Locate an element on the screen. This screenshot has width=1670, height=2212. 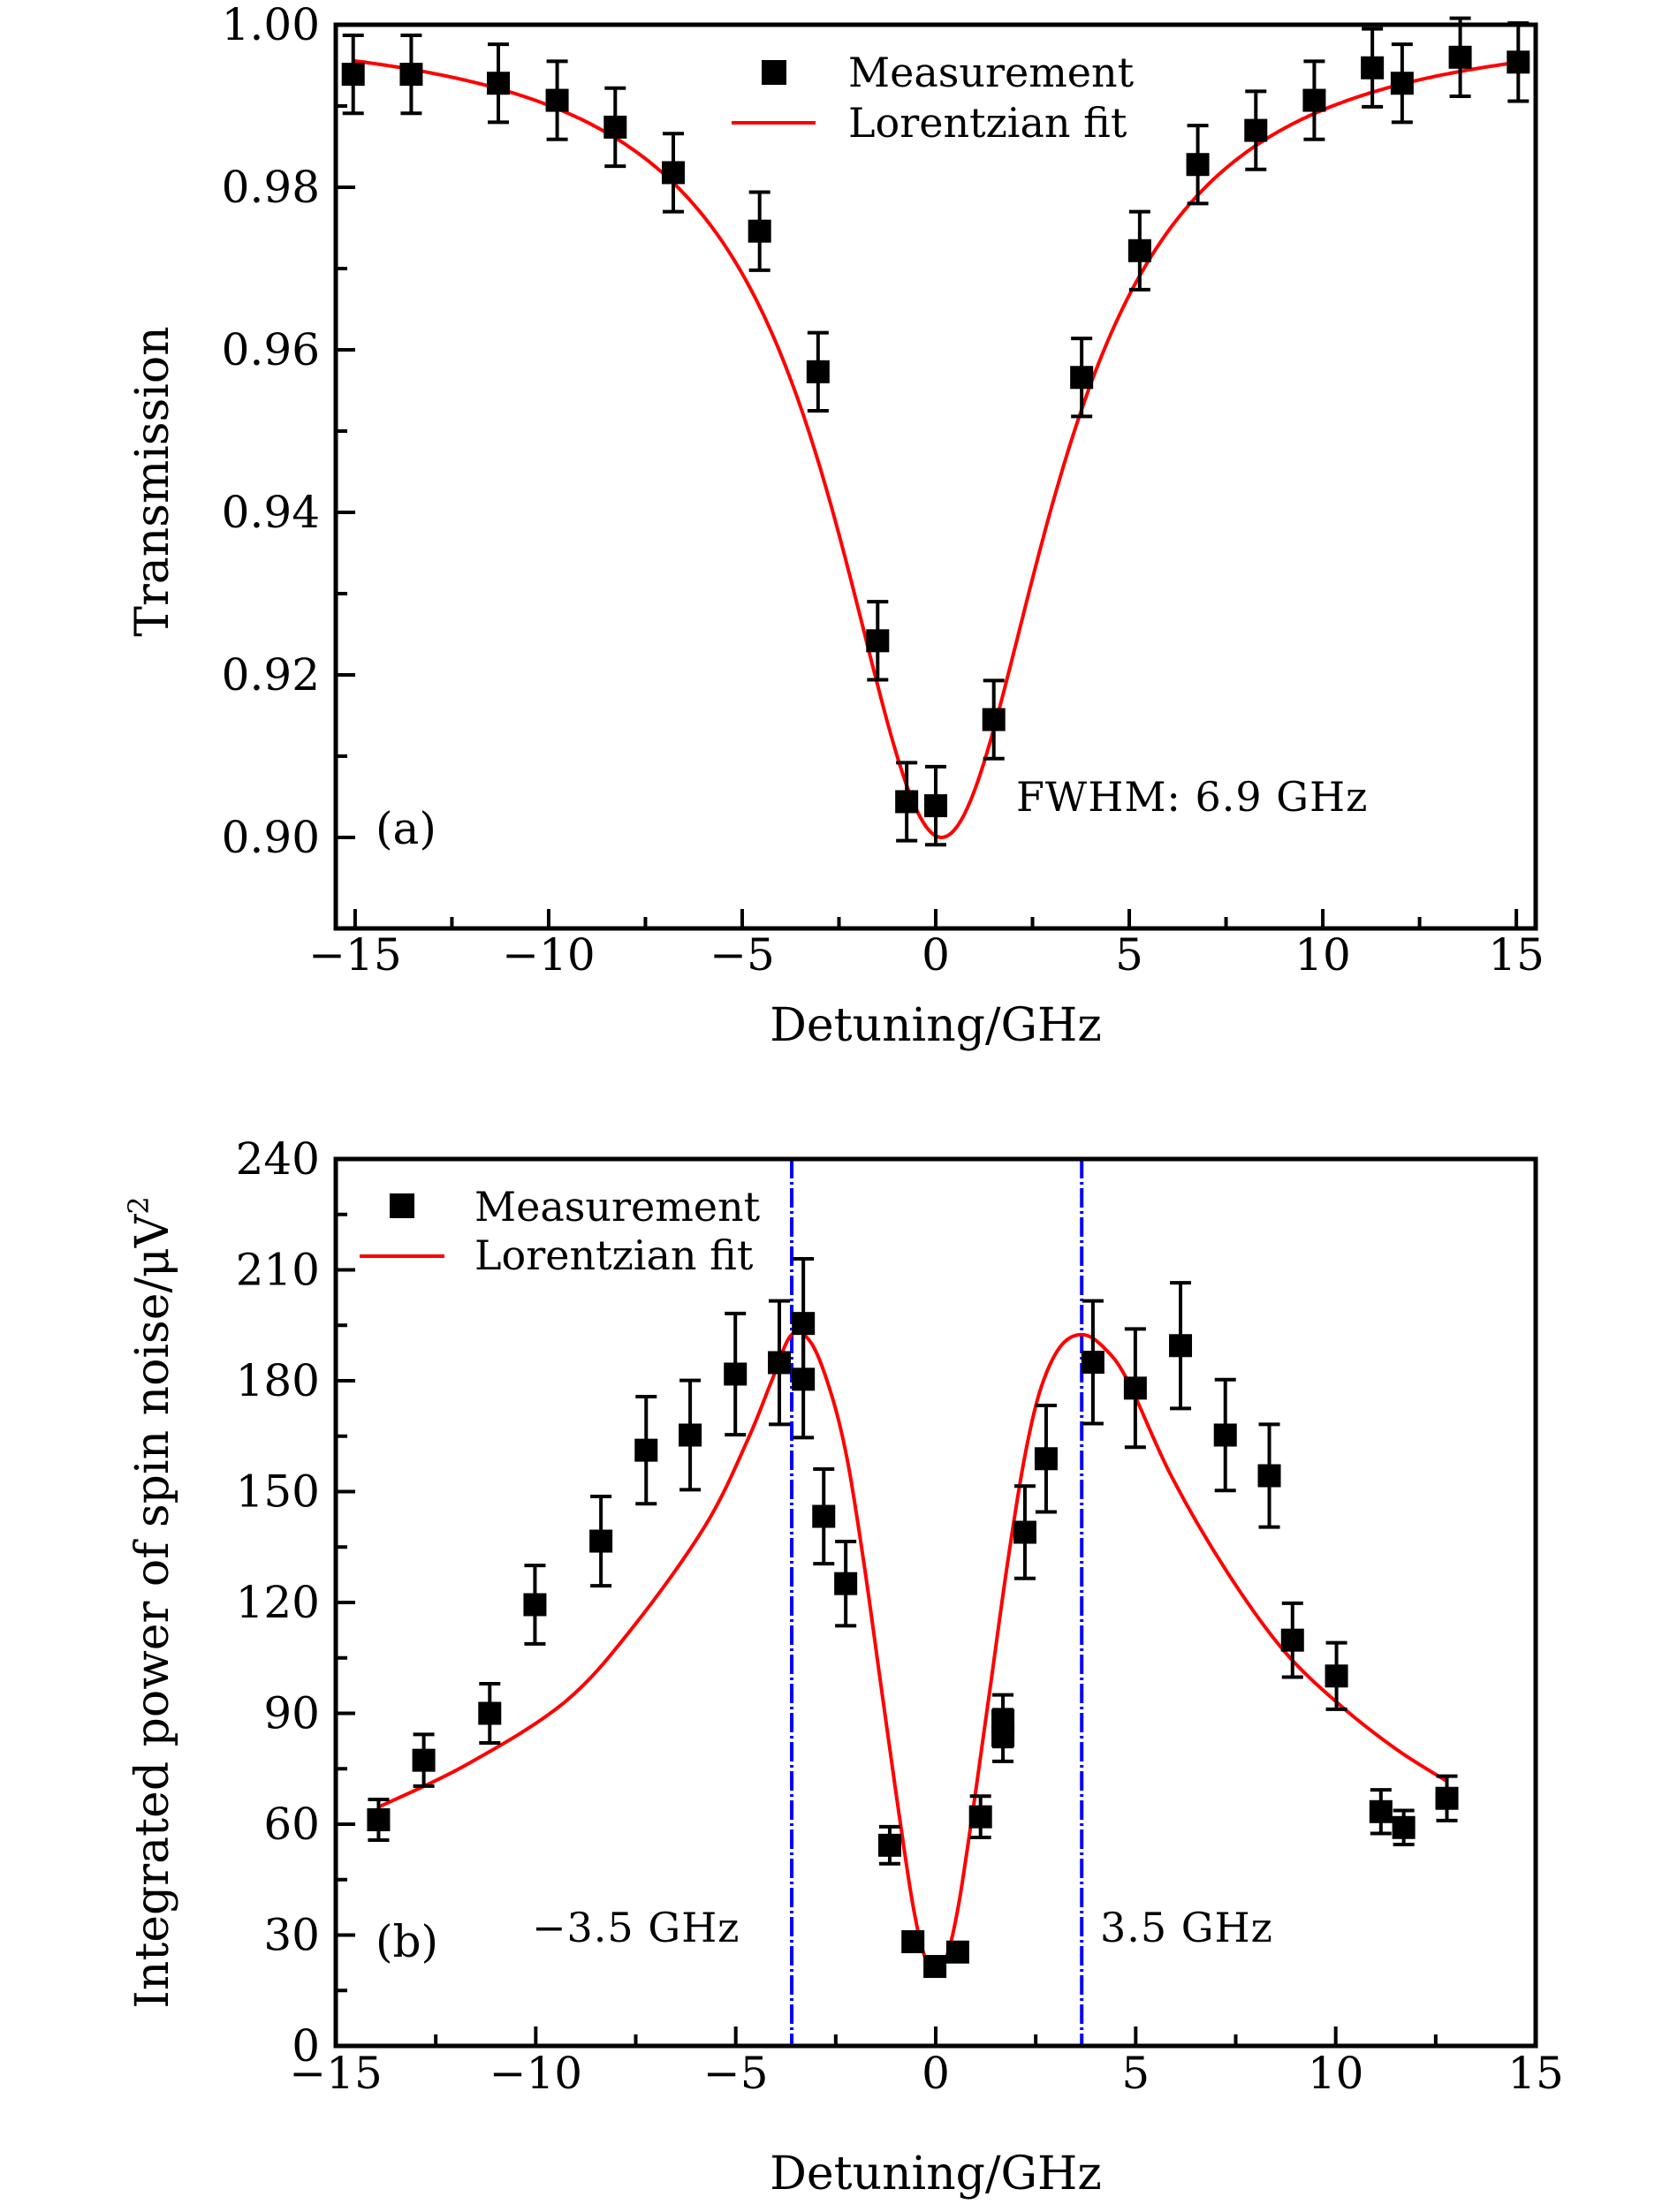
legend-label-fit: Lorentzian fit is located at coordinates (614, 1255).